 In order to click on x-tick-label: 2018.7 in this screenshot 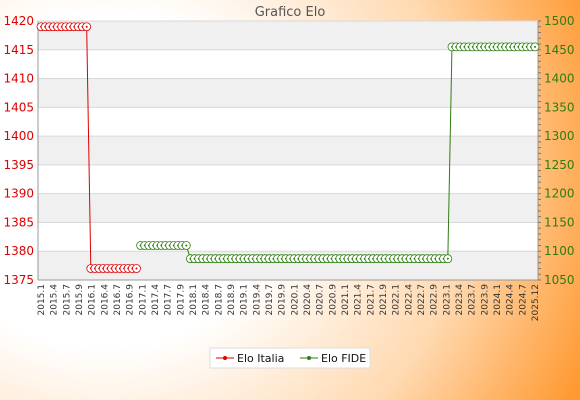, I will do `click(219, 300)`.